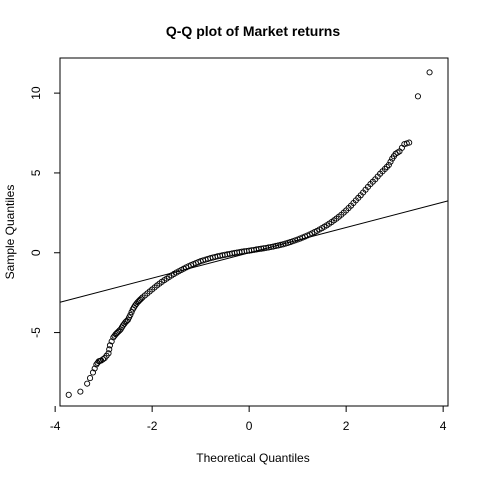 This screenshot has width=480, height=480. What do you see at coordinates (346, 426) in the screenshot?
I see `x-tick-label: 2` at bounding box center [346, 426].